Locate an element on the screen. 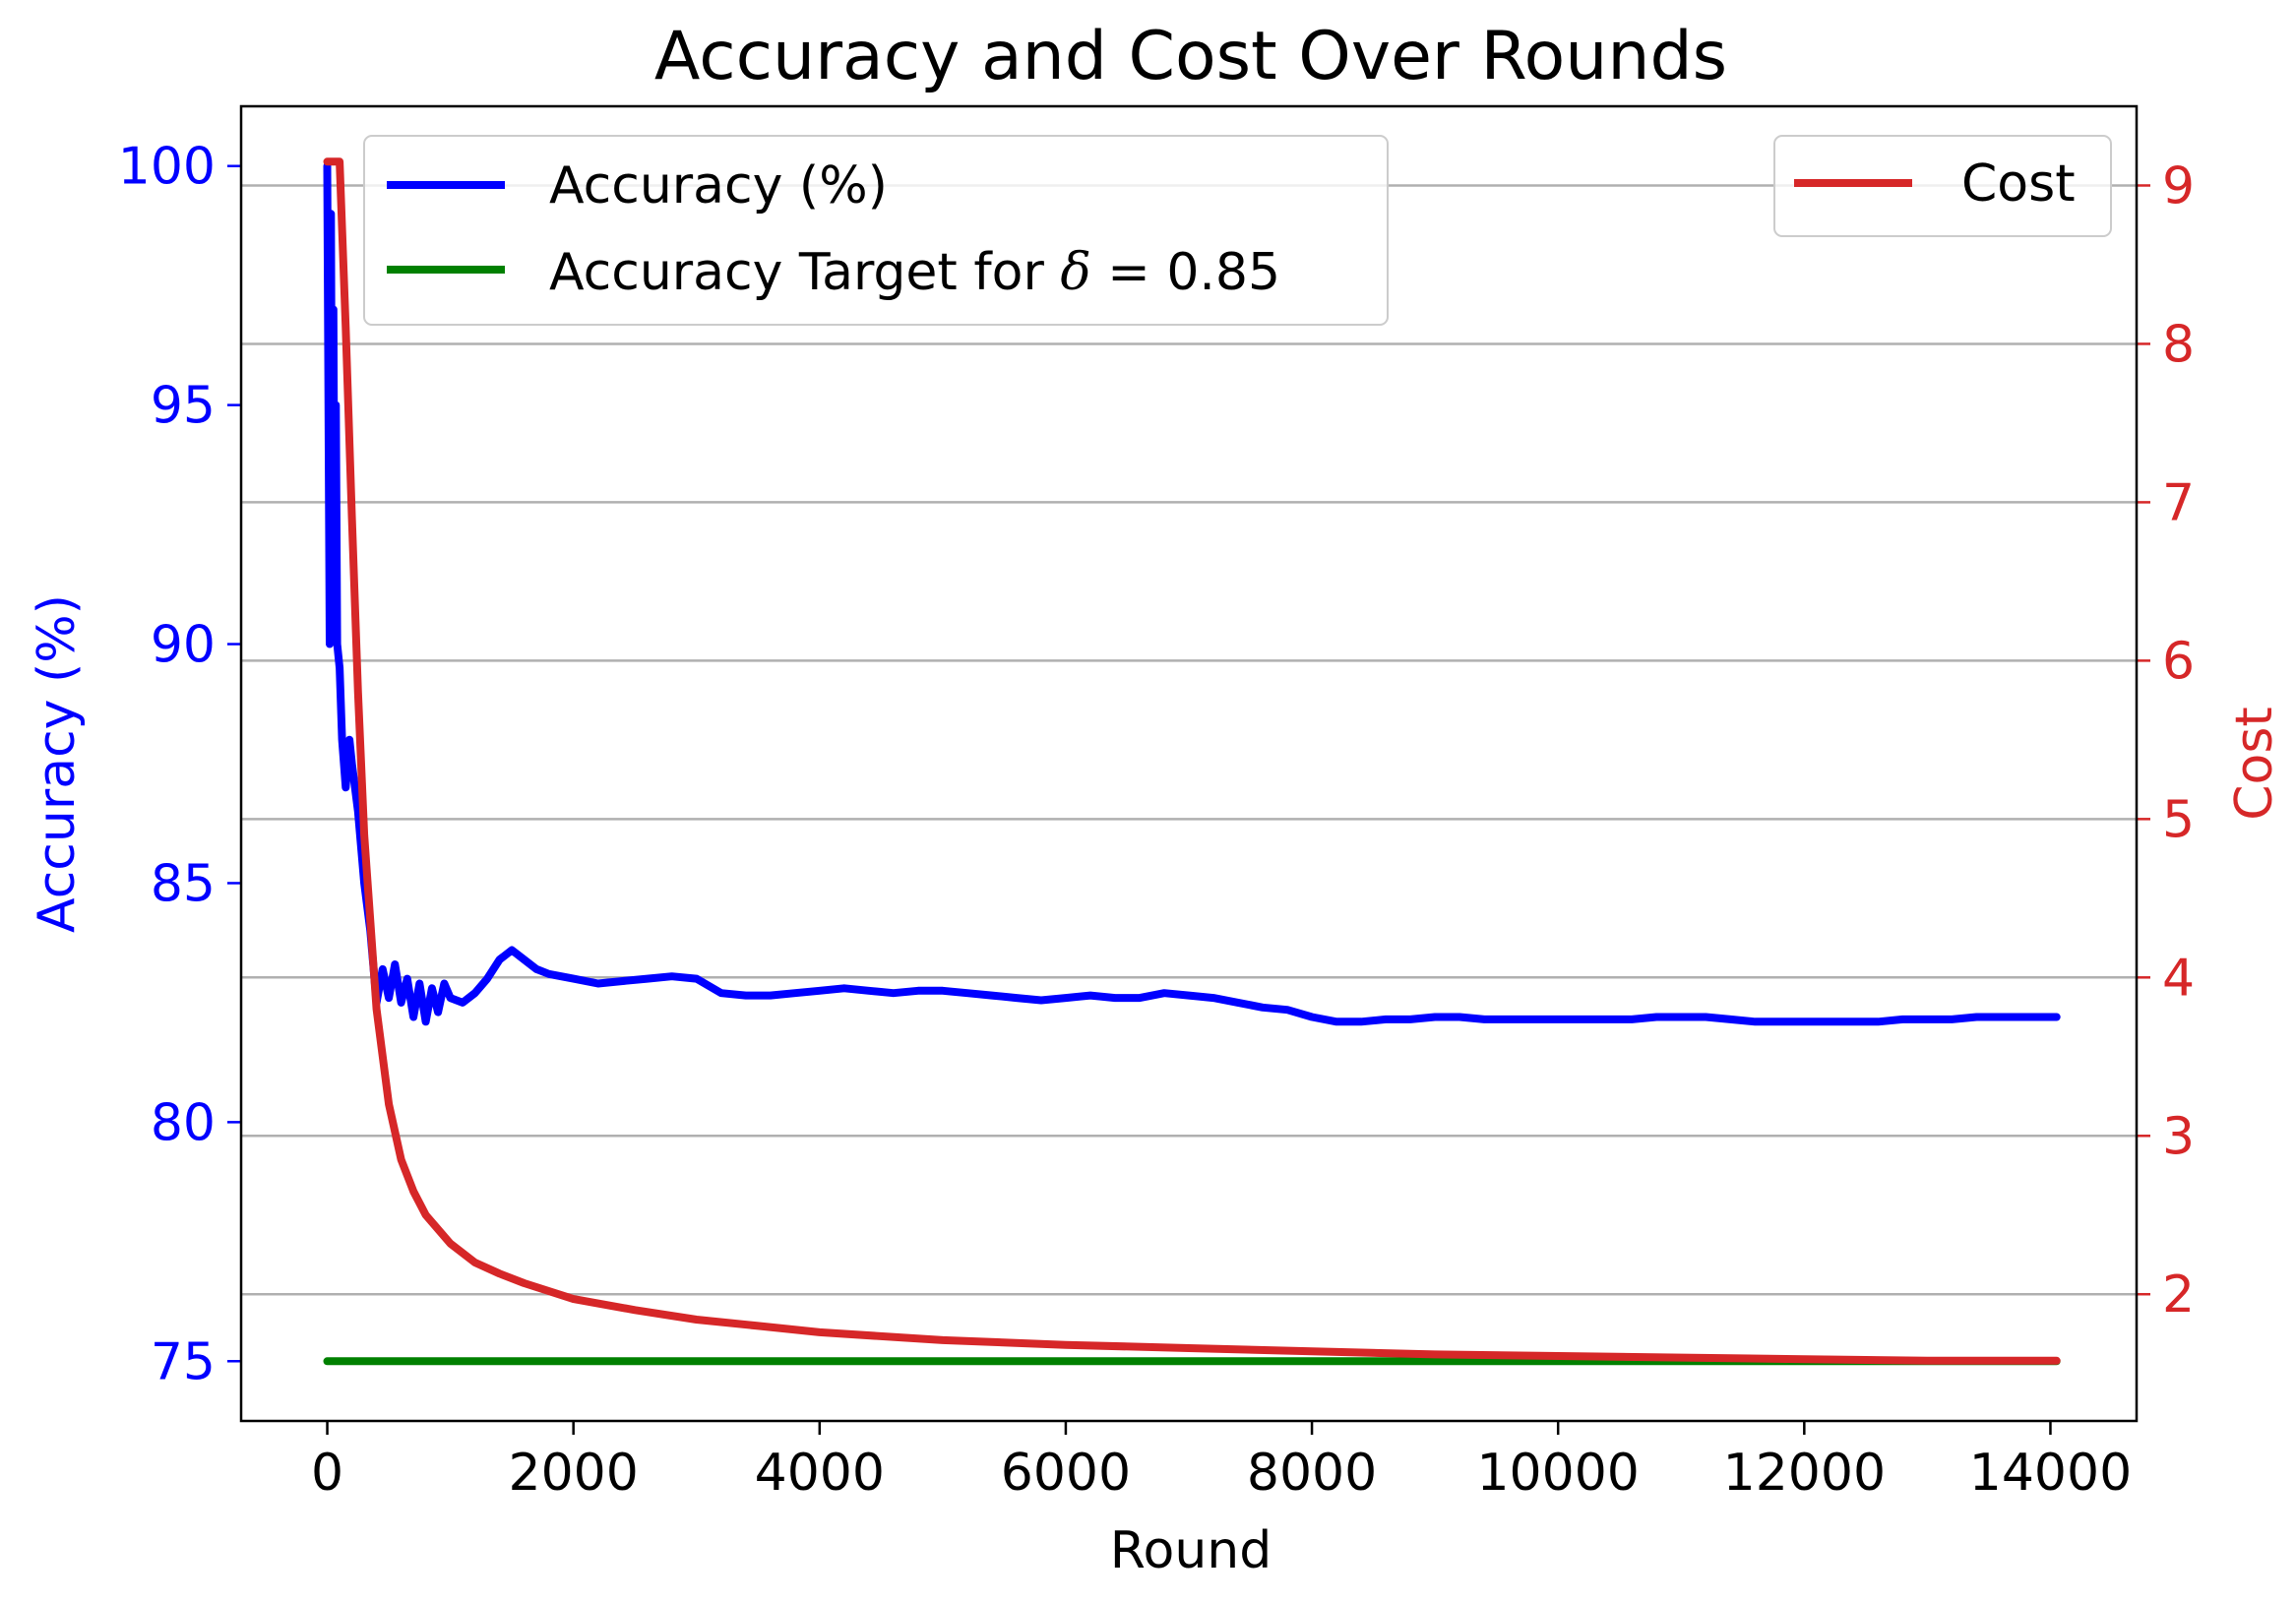 This screenshot has width=2296, height=1603. x-tick-label: 8000 is located at coordinates (1312, 1473).